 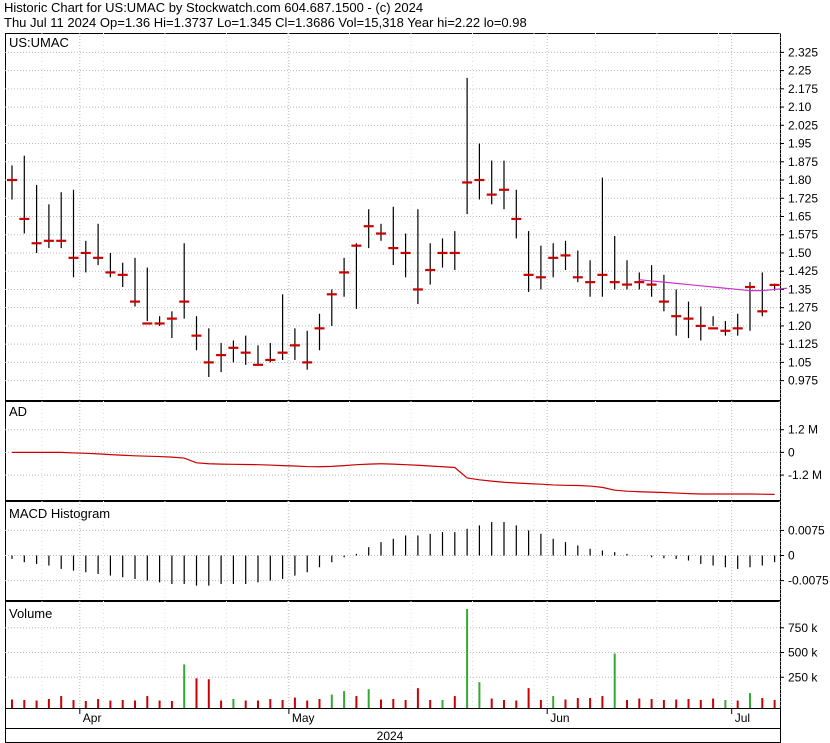 I want to click on price-panel-title: US:UMAC, so click(x=39, y=42).